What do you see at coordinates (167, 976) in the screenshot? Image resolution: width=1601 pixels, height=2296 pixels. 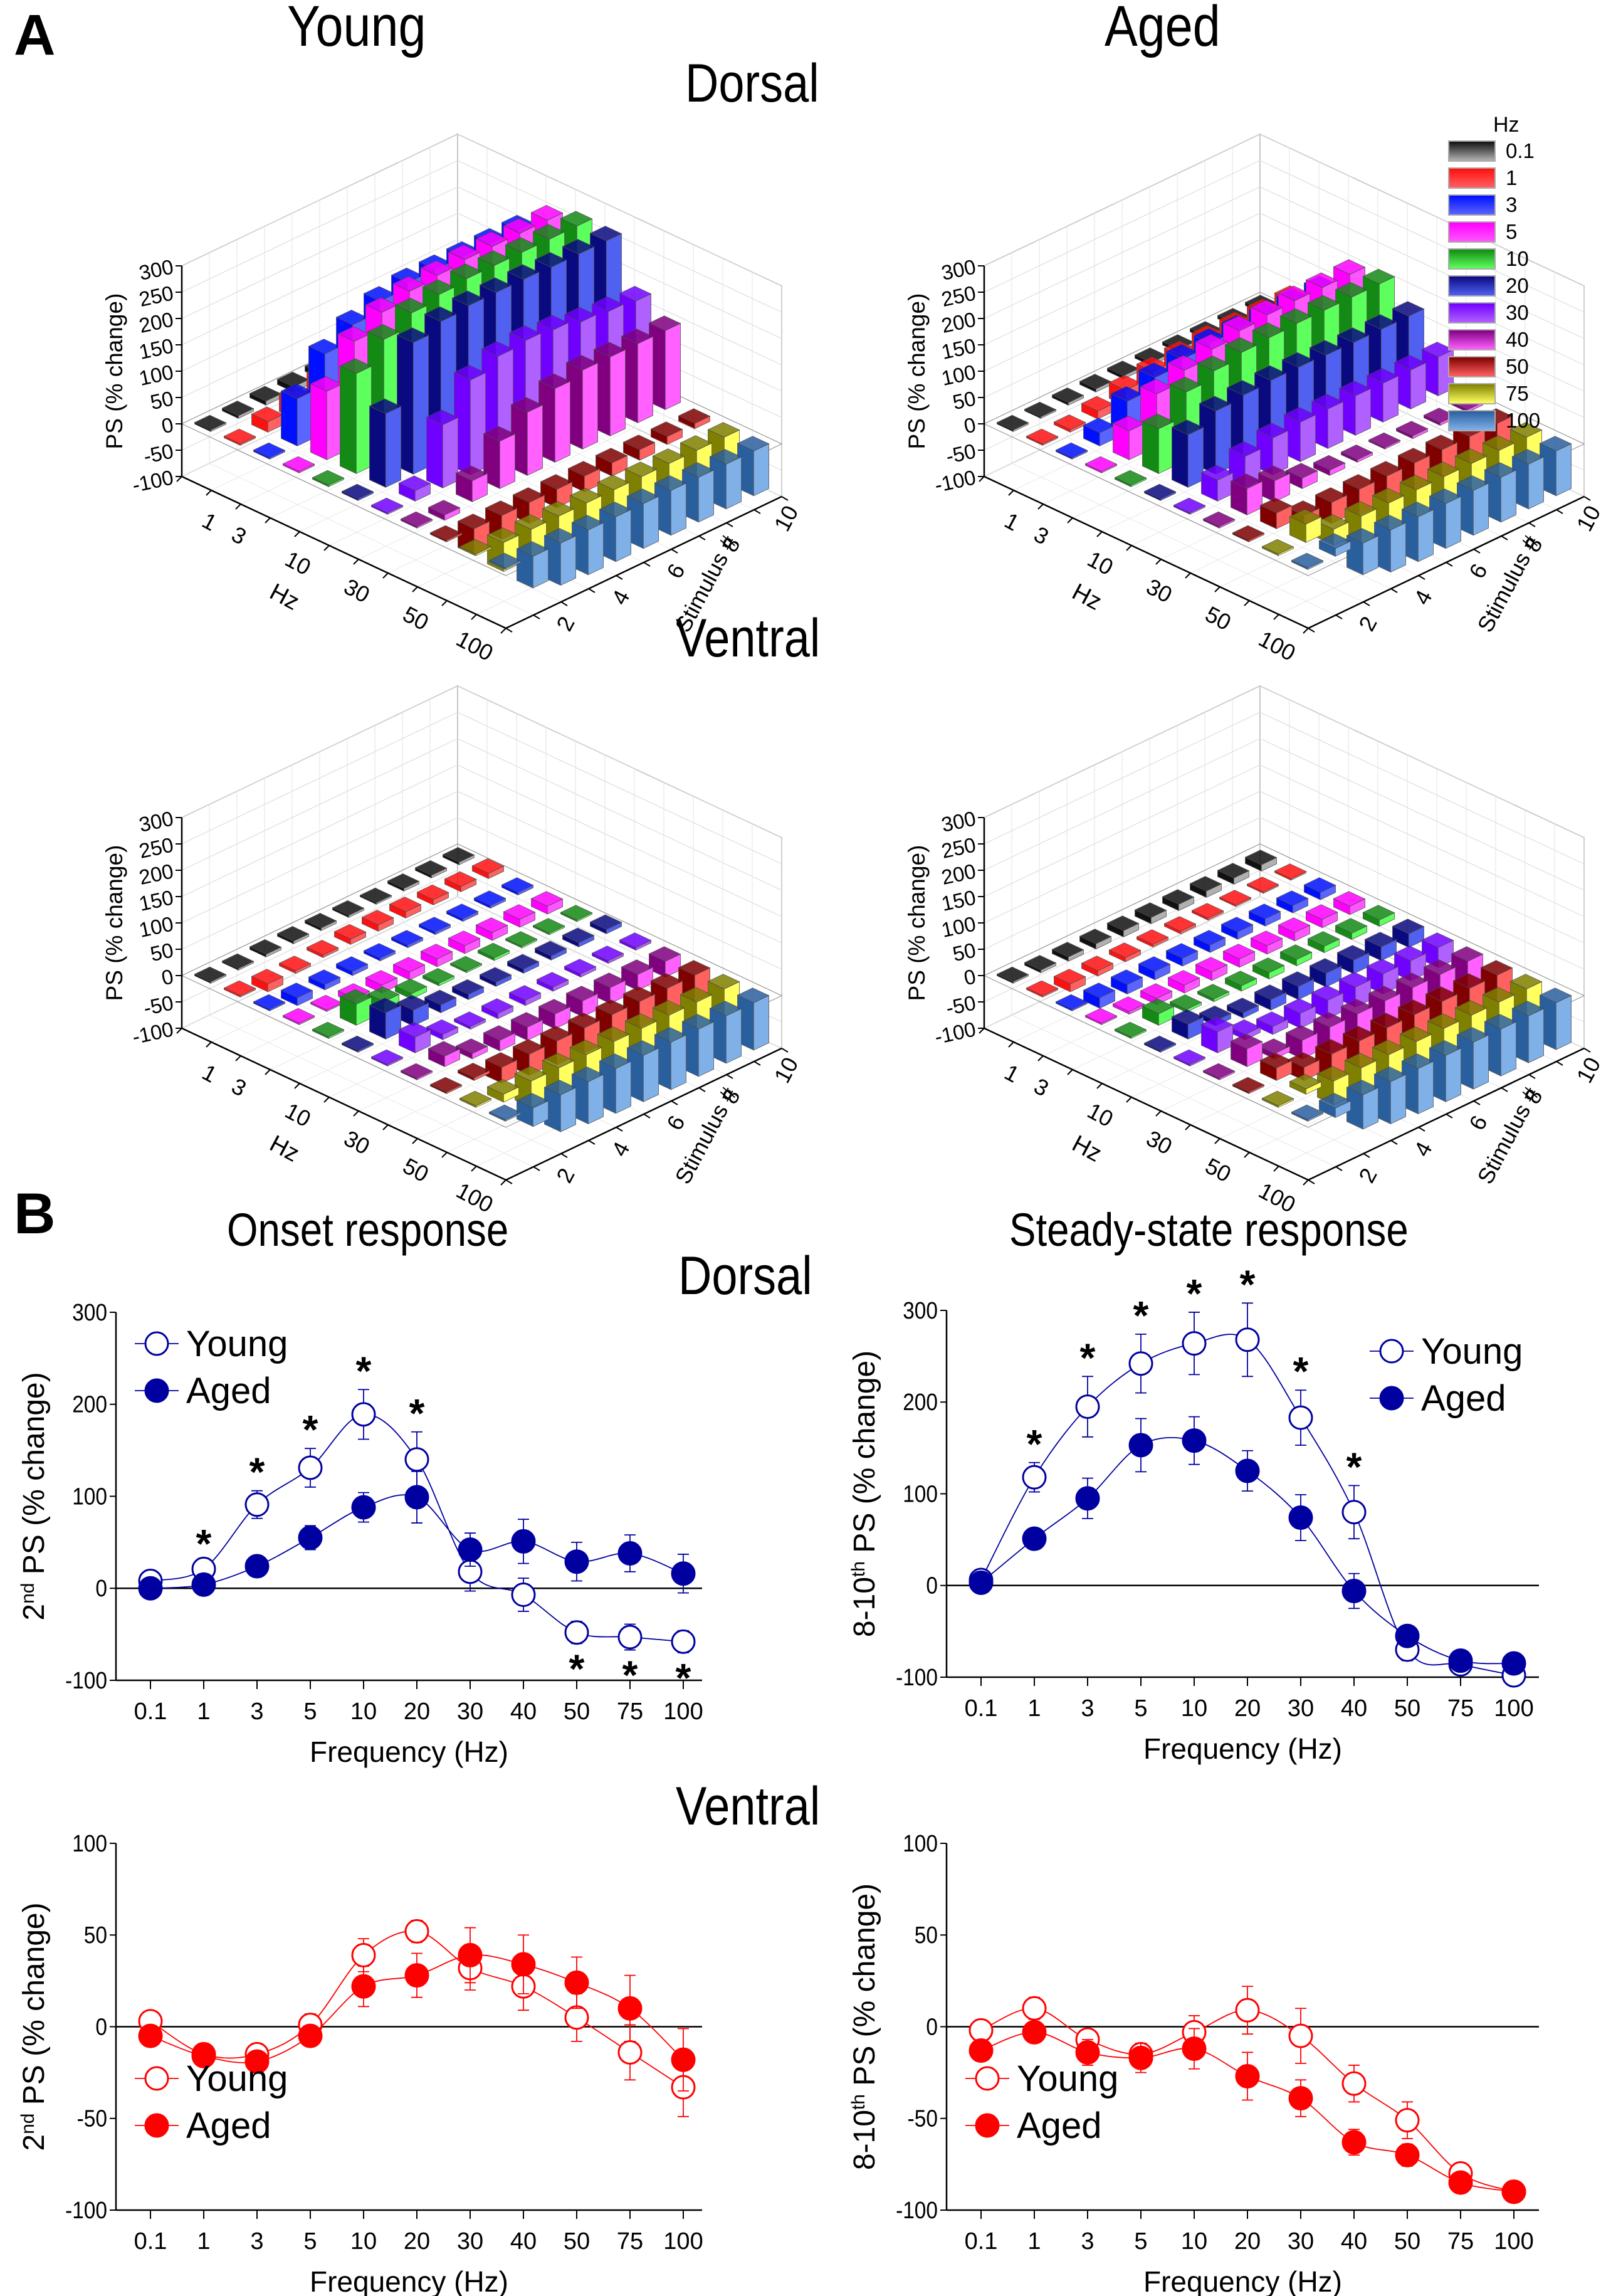 I see `z-tick-label: 0` at bounding box center [167, 976].